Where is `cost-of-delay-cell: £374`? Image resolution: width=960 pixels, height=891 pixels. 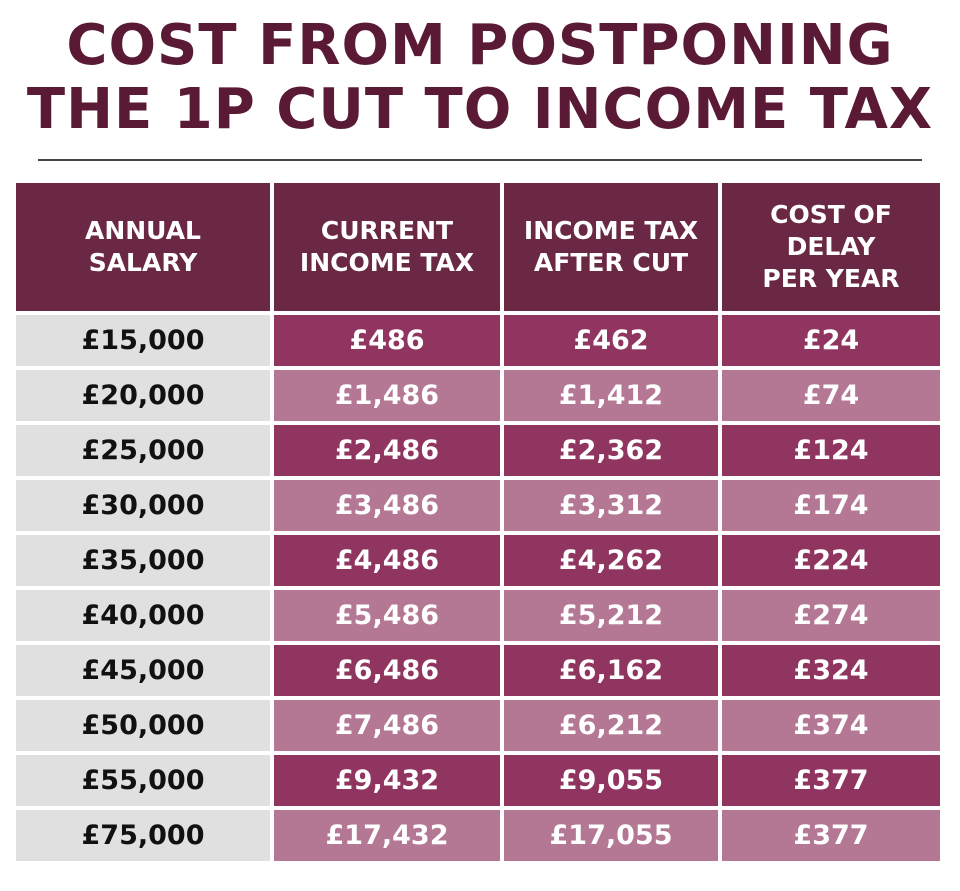 cost-of-delay-cell: £374 is located at coordinates (831, 725).